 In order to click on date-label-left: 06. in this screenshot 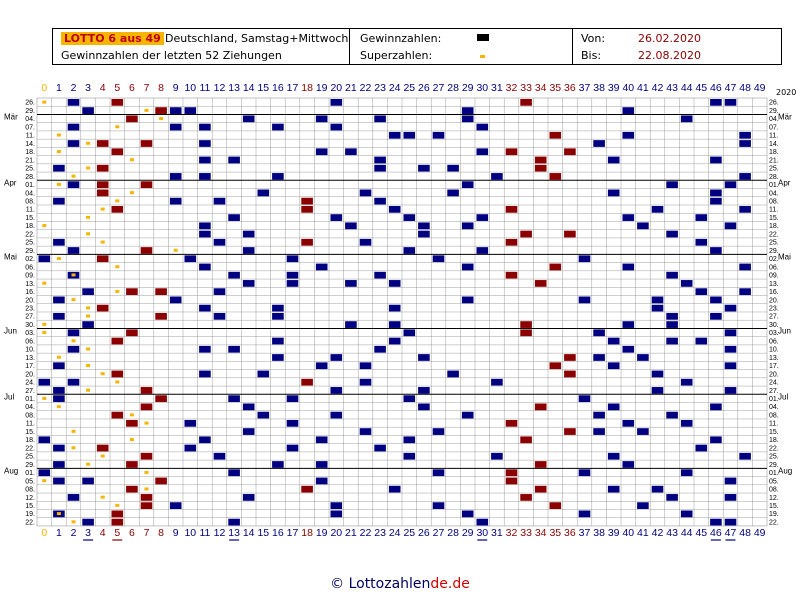, I will do `click(30, 341)`.